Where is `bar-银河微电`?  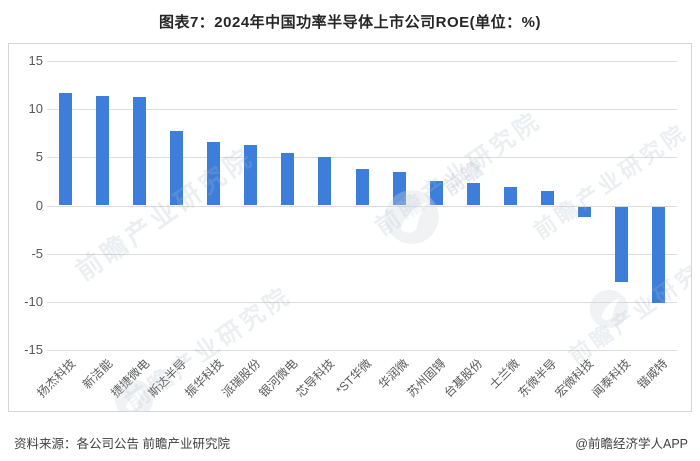
bar-银河微电 is located at coordinates (288, 179).